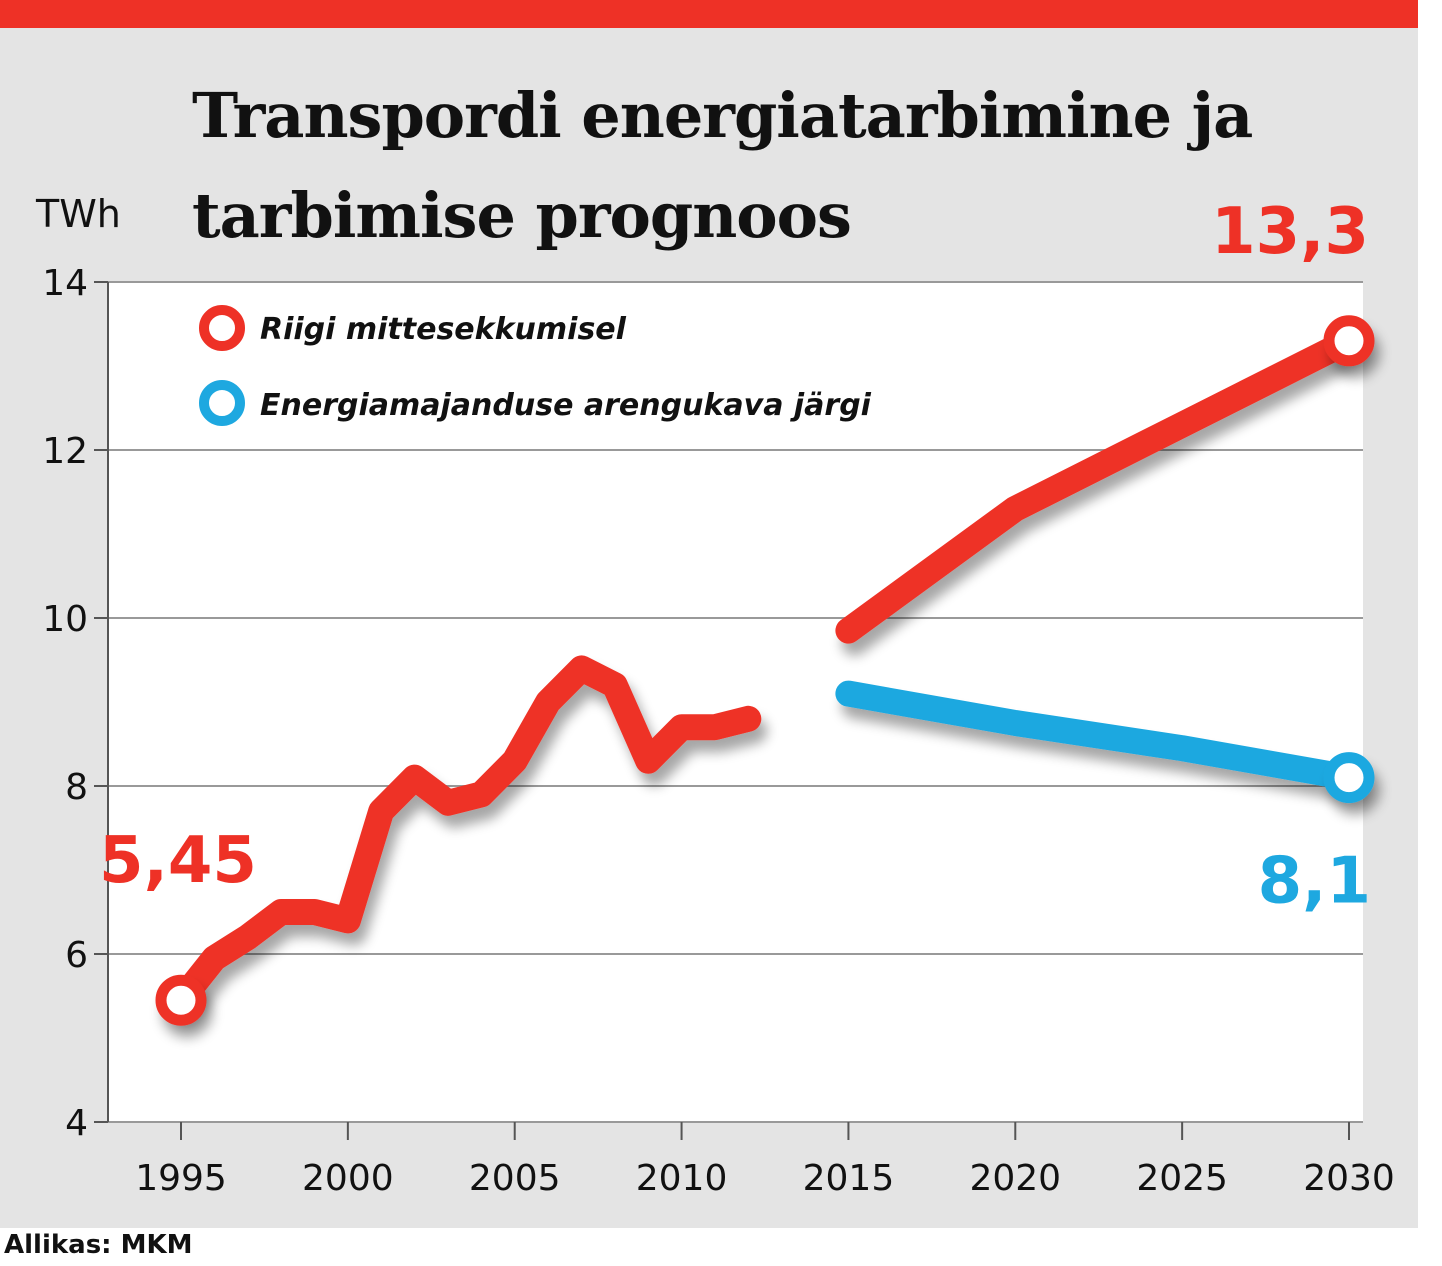 The height and width of the screenshot is (1266, 1442). I want to click on x-tick-label-2020: 2020, so click(1015, 1178).